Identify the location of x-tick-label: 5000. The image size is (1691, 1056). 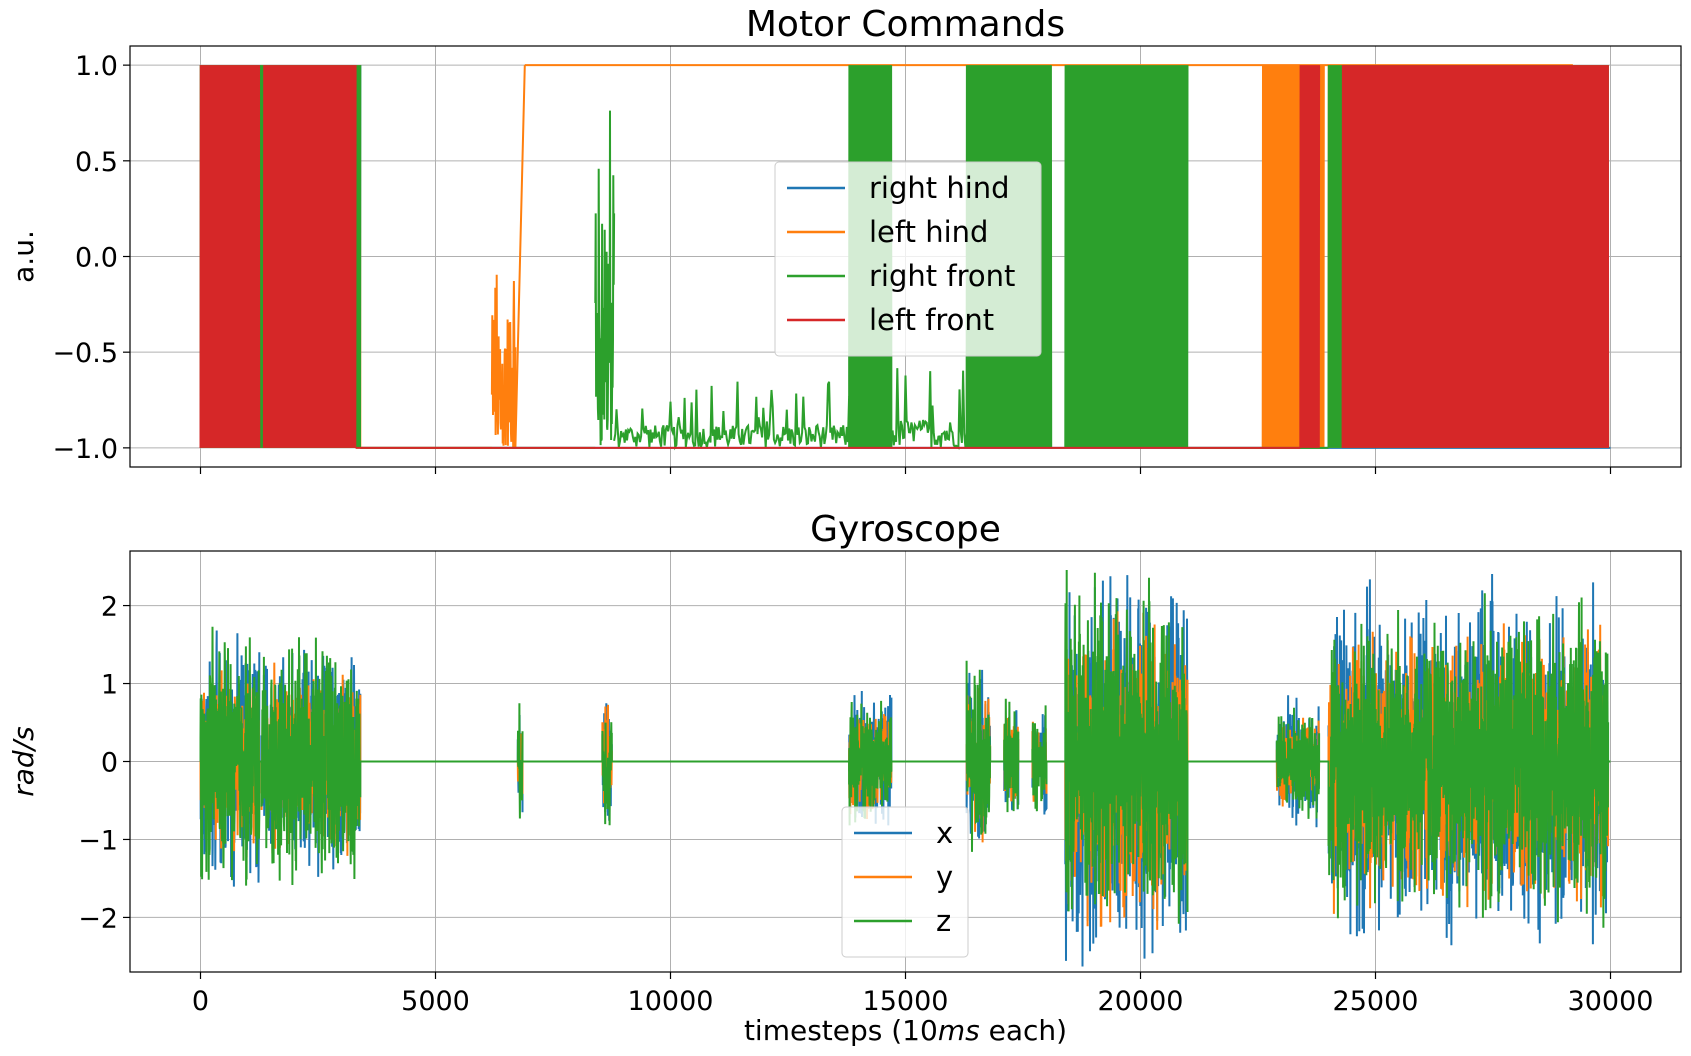
(435, 1001).